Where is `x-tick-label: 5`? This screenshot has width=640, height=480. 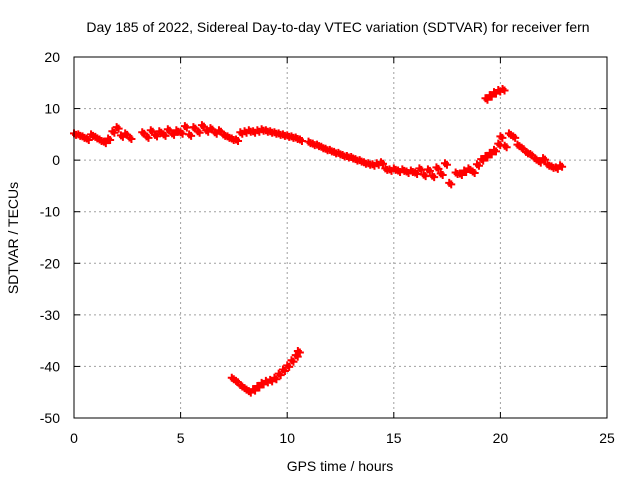 x-tick-label: 5 is located at coordinates (181, 438).